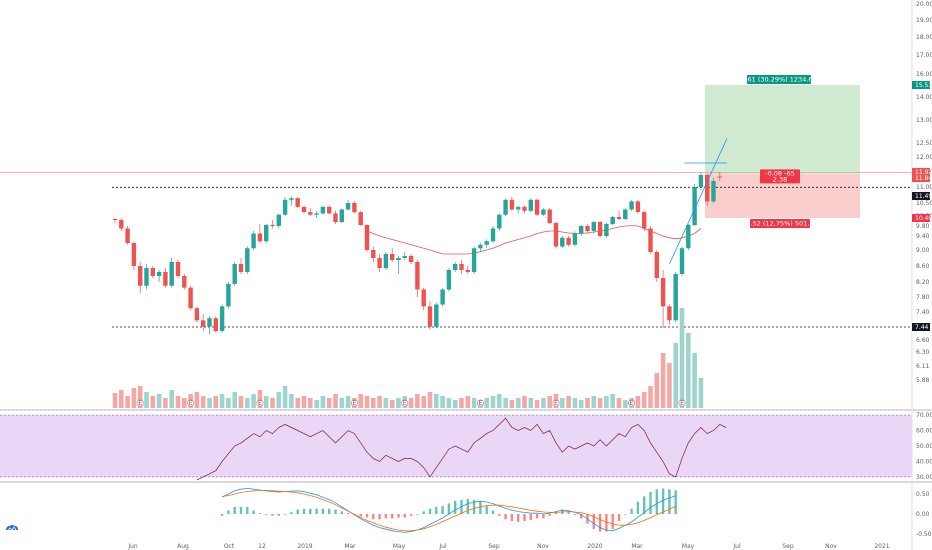  What do you see at coordinates (779, 79) in the screenshot?
I see `profit-label: 3.61 (30.29%) 1234.65` at bounding box center [779, 79].